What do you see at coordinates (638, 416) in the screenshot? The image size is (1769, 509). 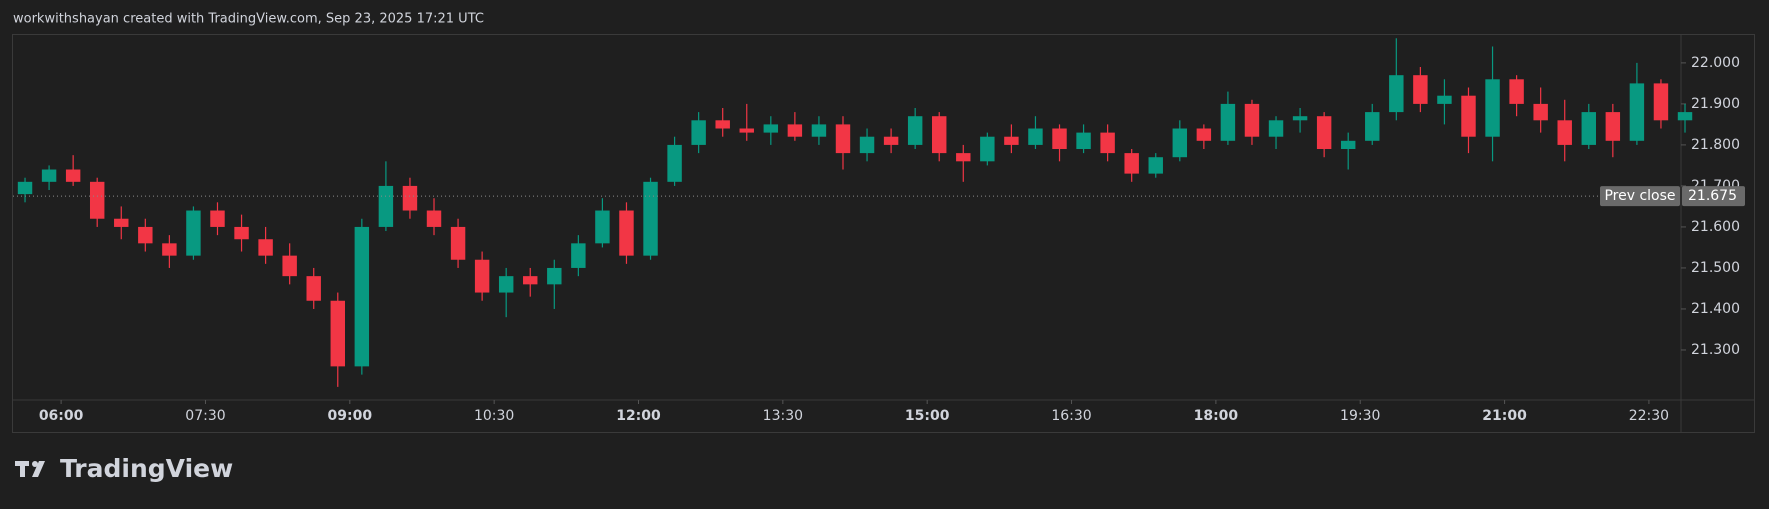 I see `x-tick-label: 12:00` at bounding box center [638, 416].